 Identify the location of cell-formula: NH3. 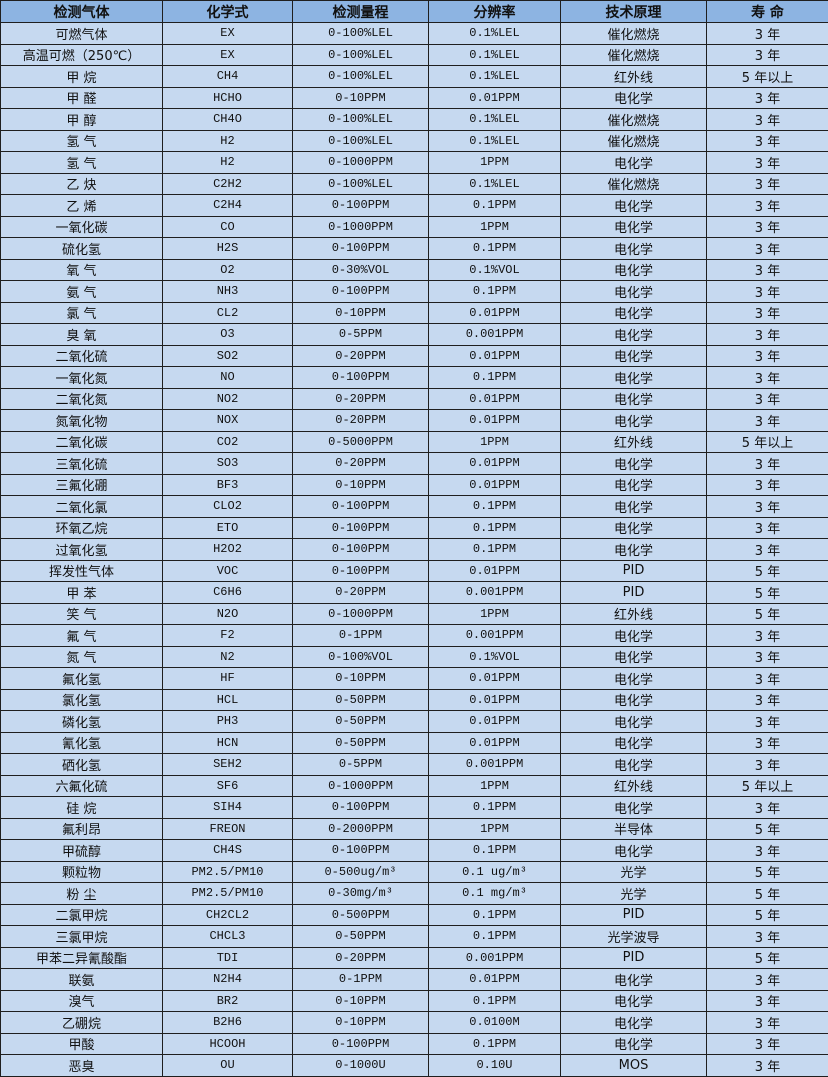
(228, 292).